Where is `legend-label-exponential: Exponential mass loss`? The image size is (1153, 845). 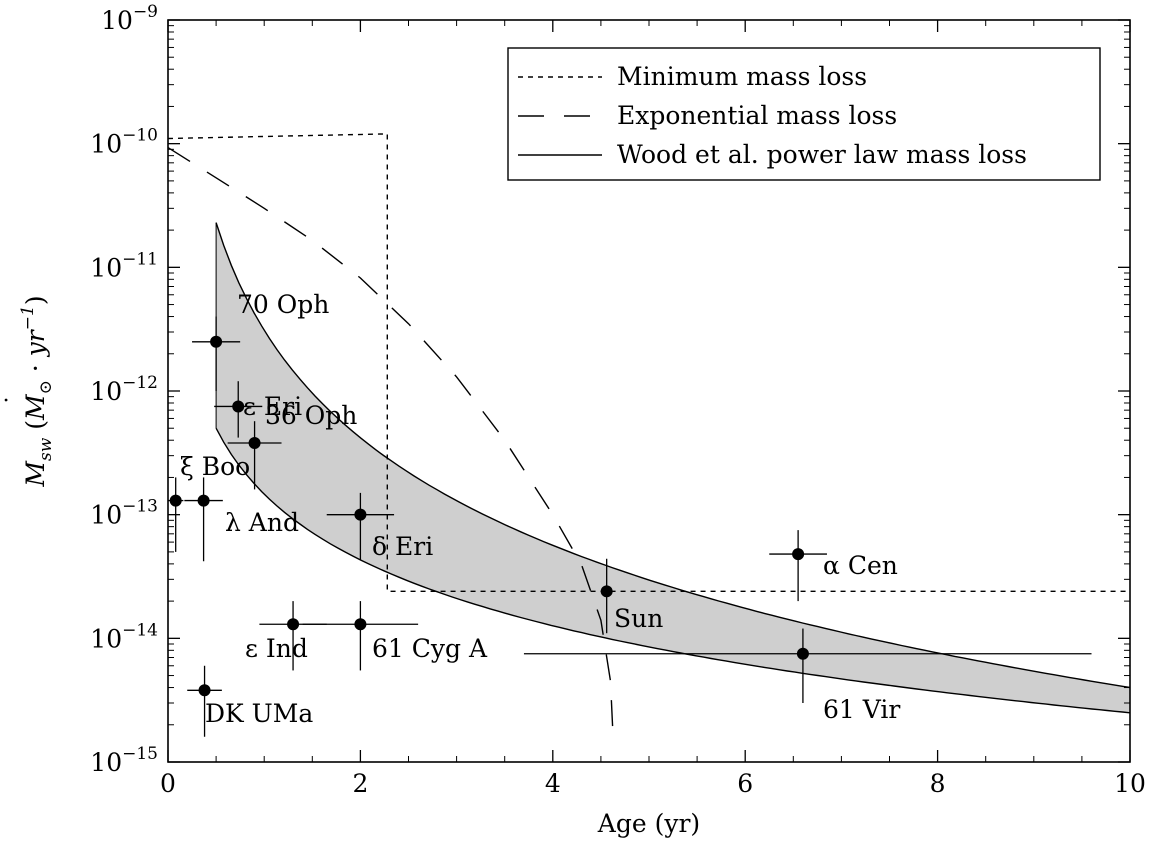 legend-label-exponential: Exponential mass loss is located at coordinates (757, 115).